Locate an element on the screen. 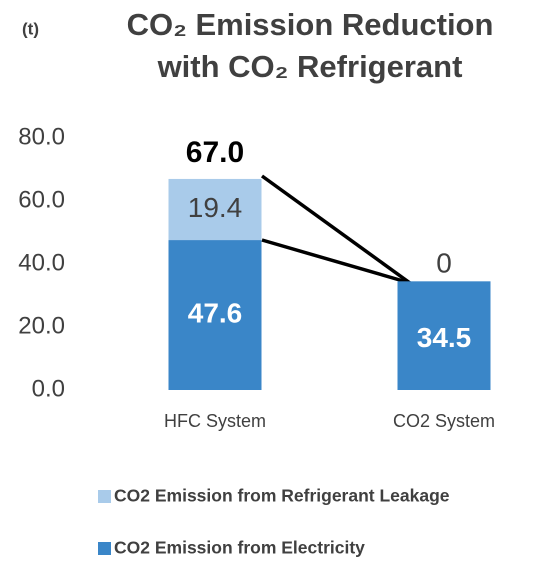  y-unit-label: (t) is located at coordinates (30, 28).